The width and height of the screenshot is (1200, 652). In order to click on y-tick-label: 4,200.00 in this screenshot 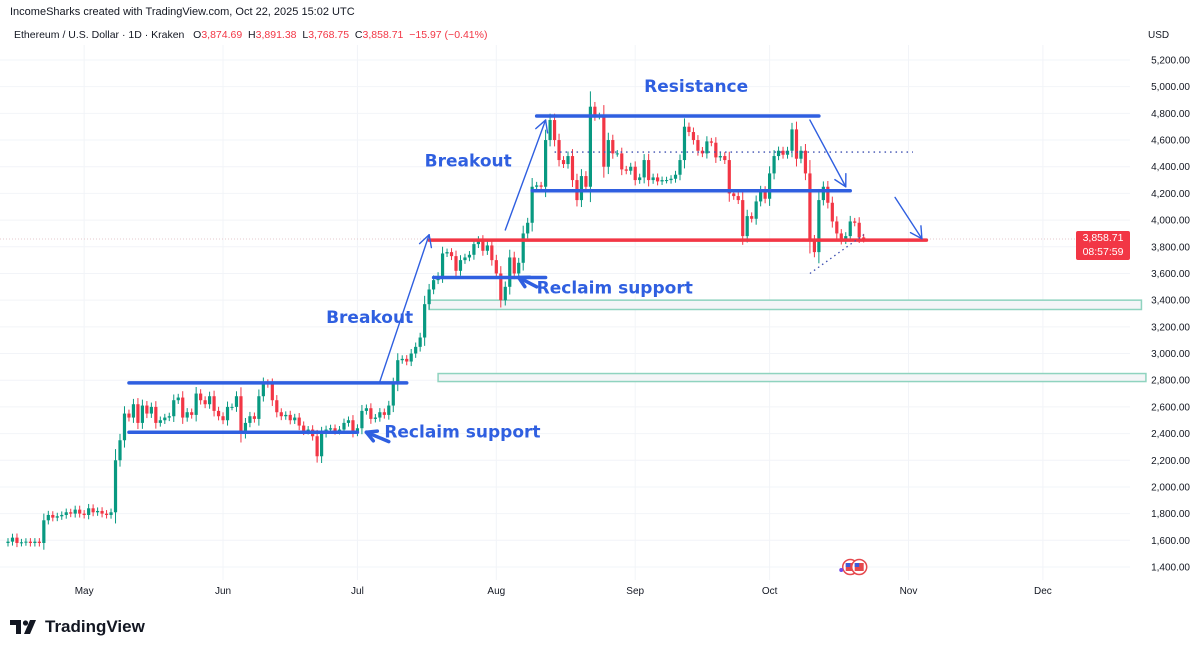, I will do `click(1170, 194)`.